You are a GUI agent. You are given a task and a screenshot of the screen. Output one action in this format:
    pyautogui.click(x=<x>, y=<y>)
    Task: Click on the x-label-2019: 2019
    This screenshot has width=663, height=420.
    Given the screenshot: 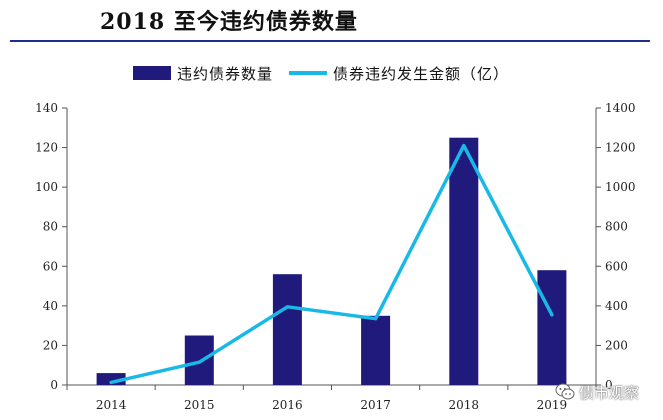 What is the action you would take?
    pyautogui.click(x=552, y=405)
    